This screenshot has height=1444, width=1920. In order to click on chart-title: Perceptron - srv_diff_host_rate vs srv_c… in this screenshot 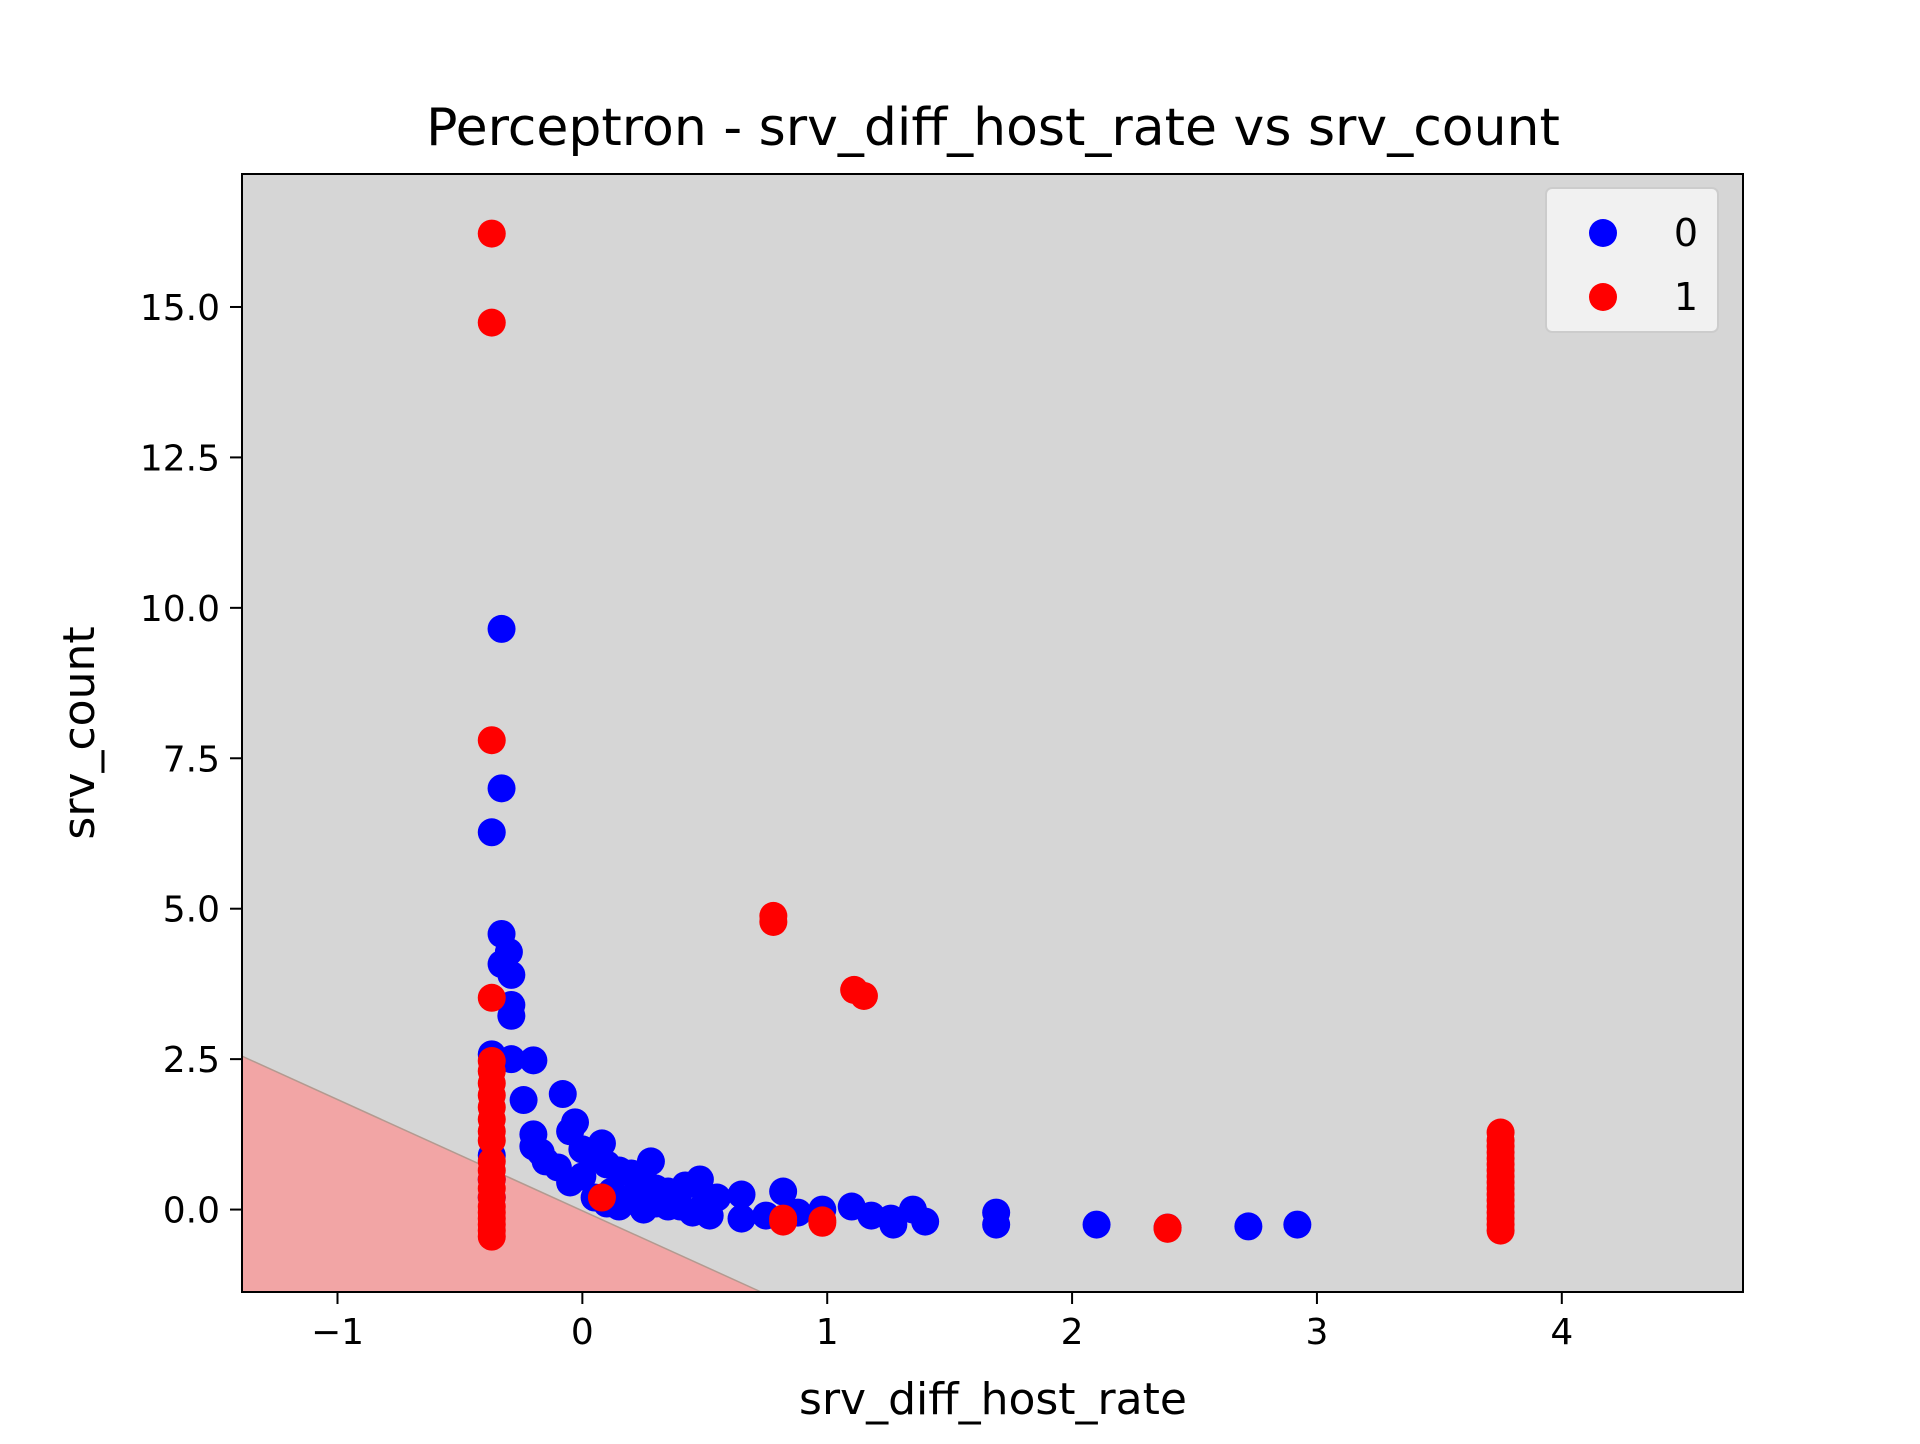, I will do `click(993, 128)`.